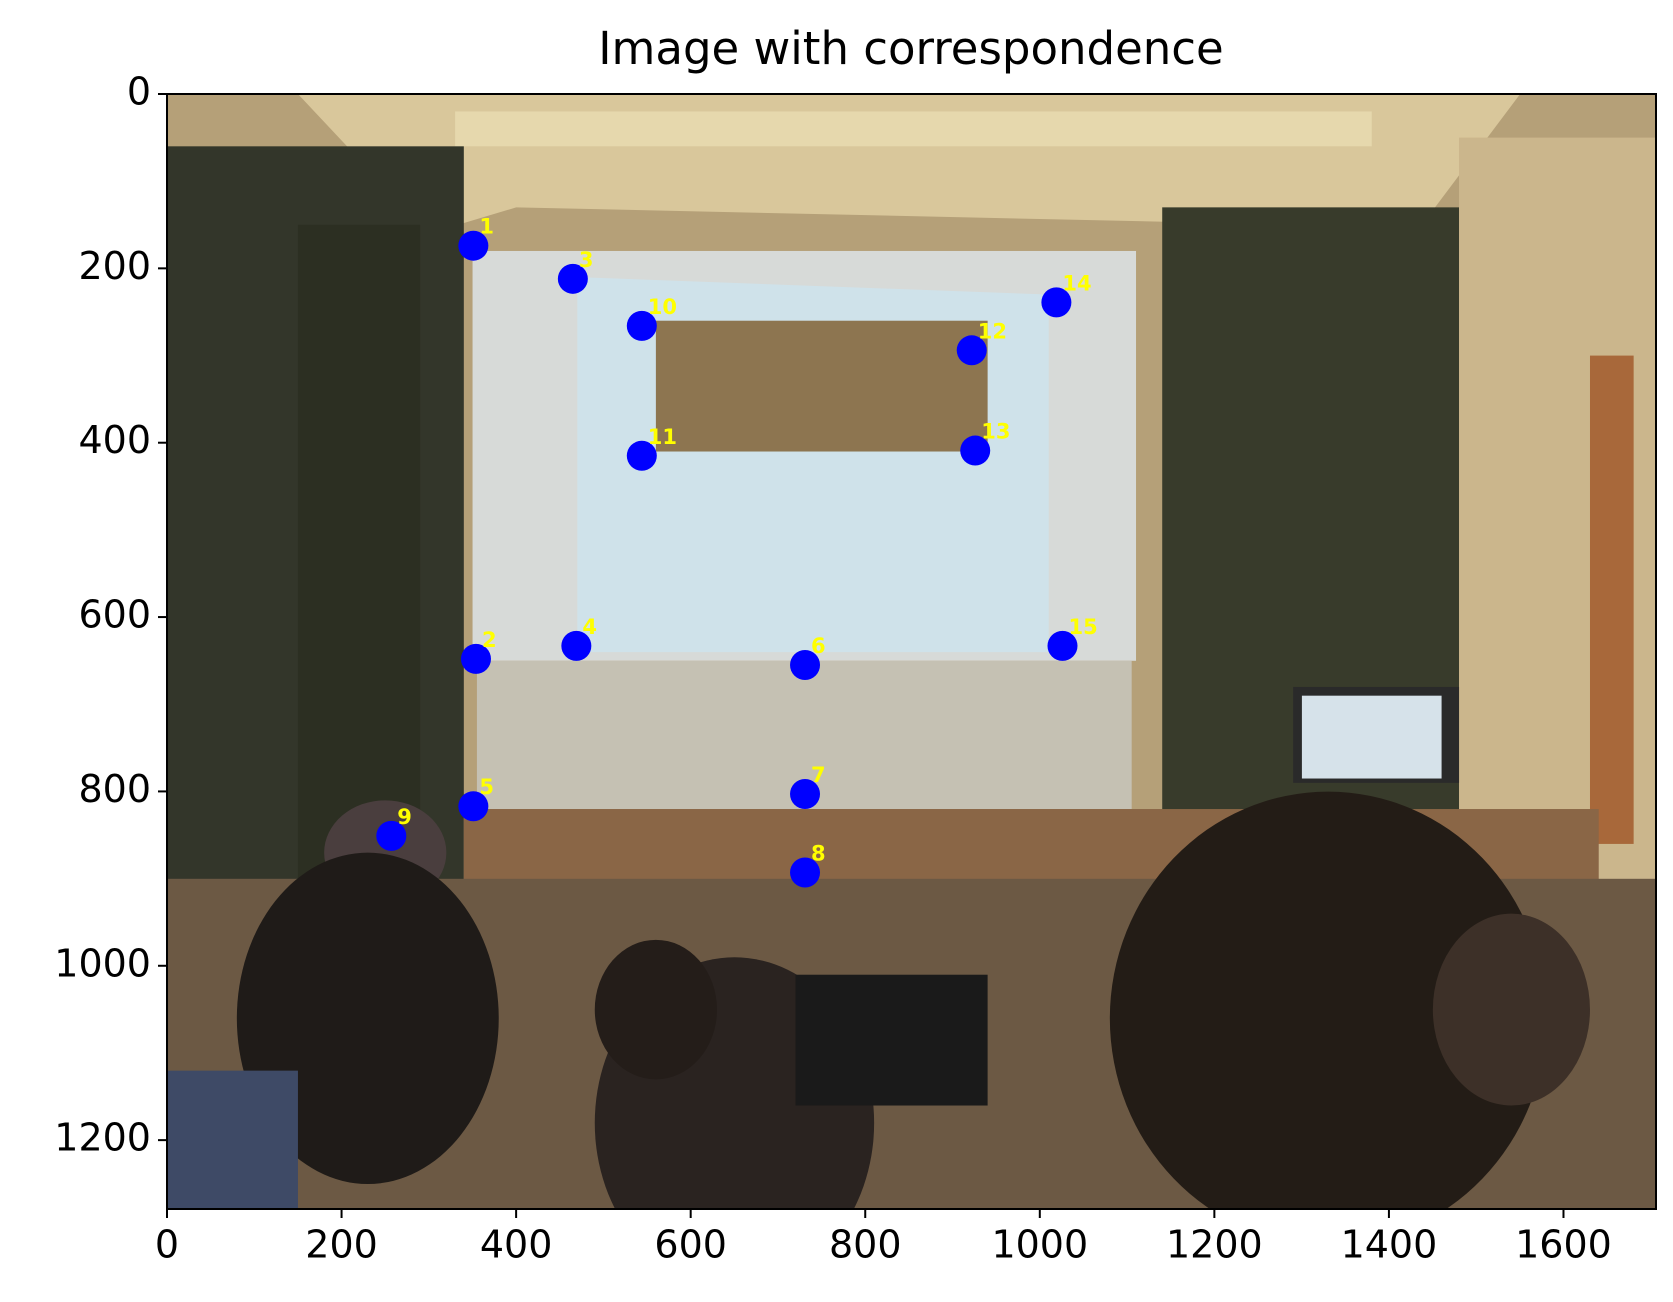  What do you see at coordinates (818, 775) in the screenshot?
I see `point-label: 7` at bounding box center [818, 775].